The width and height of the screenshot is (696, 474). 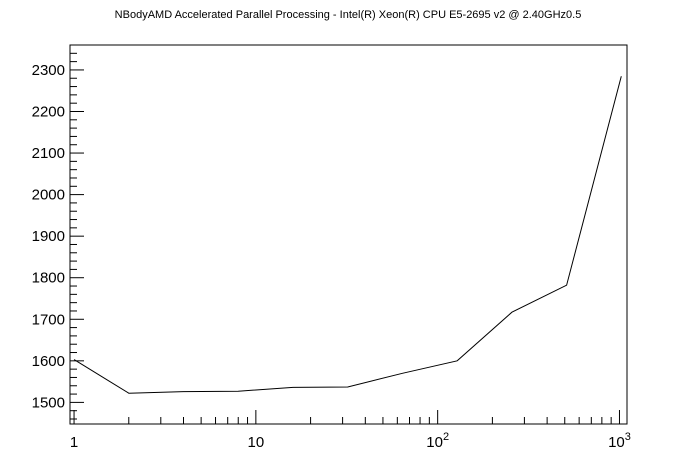 What do you see at coordinates (256, 442) in the screenshot?
I see `x-tick-label: 10` at bounding box center [256, 442].